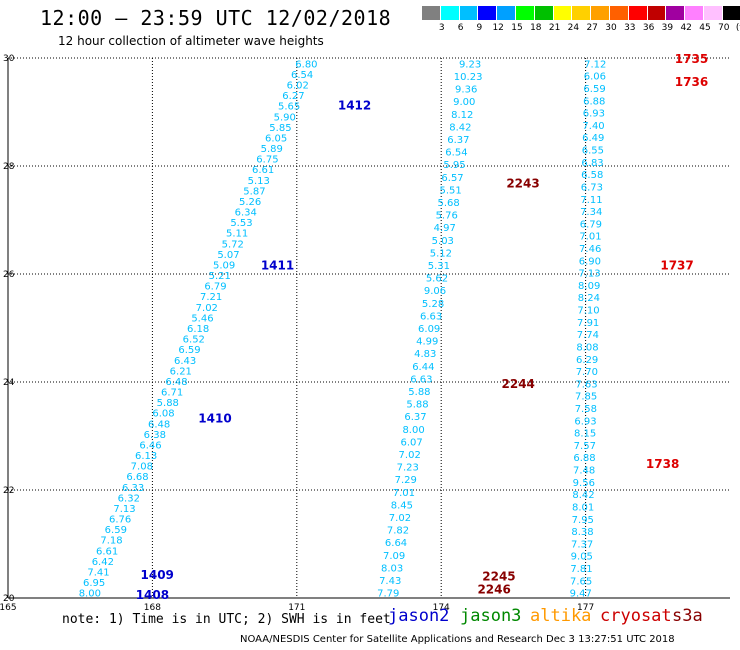  Describe the element at coordinates (228, 255) in the screenshot. I see `wave-height-value: 5.07` at that location.